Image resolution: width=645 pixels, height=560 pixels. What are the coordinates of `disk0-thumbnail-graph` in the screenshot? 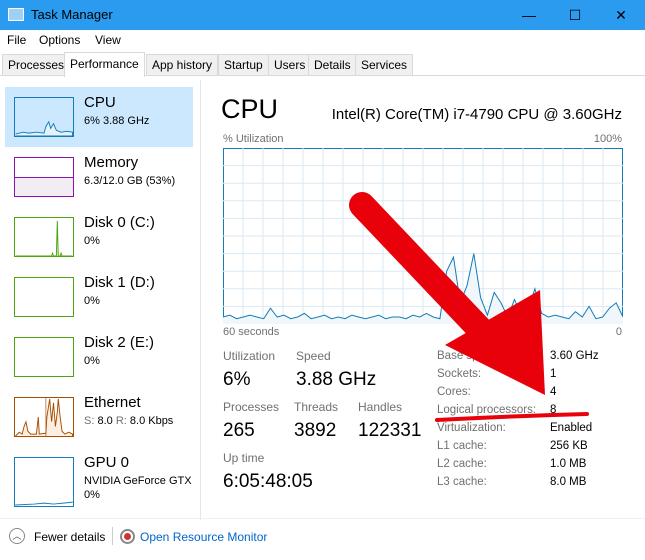 It's located at (44, 237).